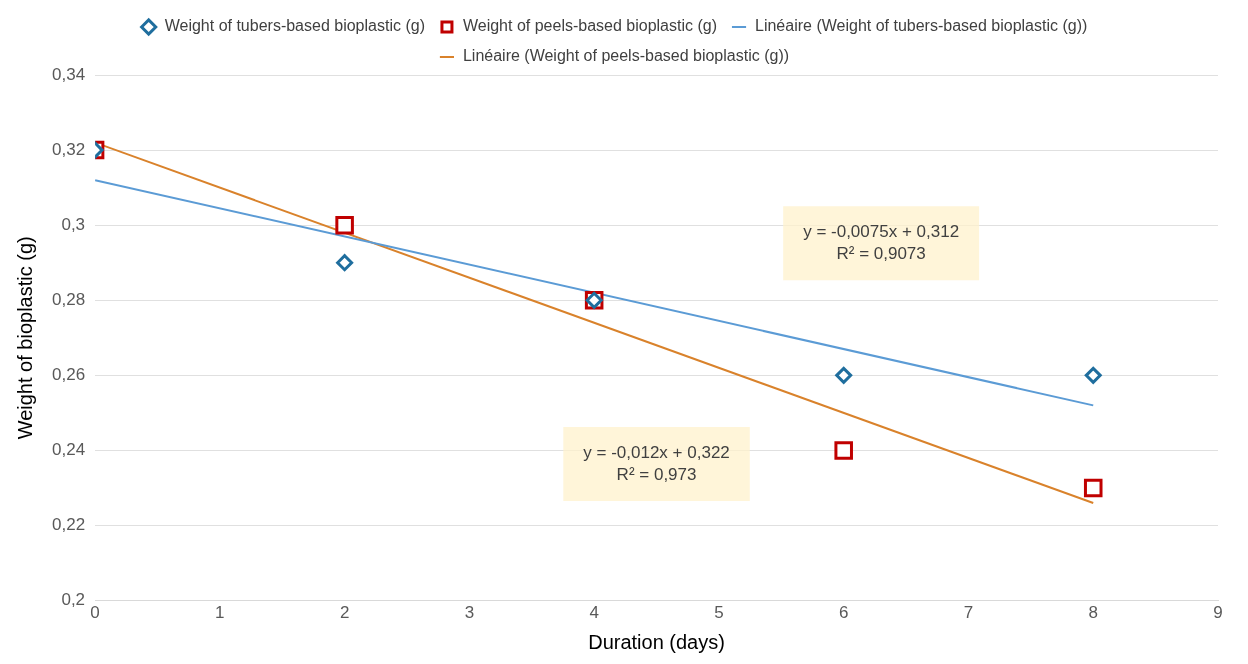  I want to click on y-tick-label: 0,22, so click(68, 525).